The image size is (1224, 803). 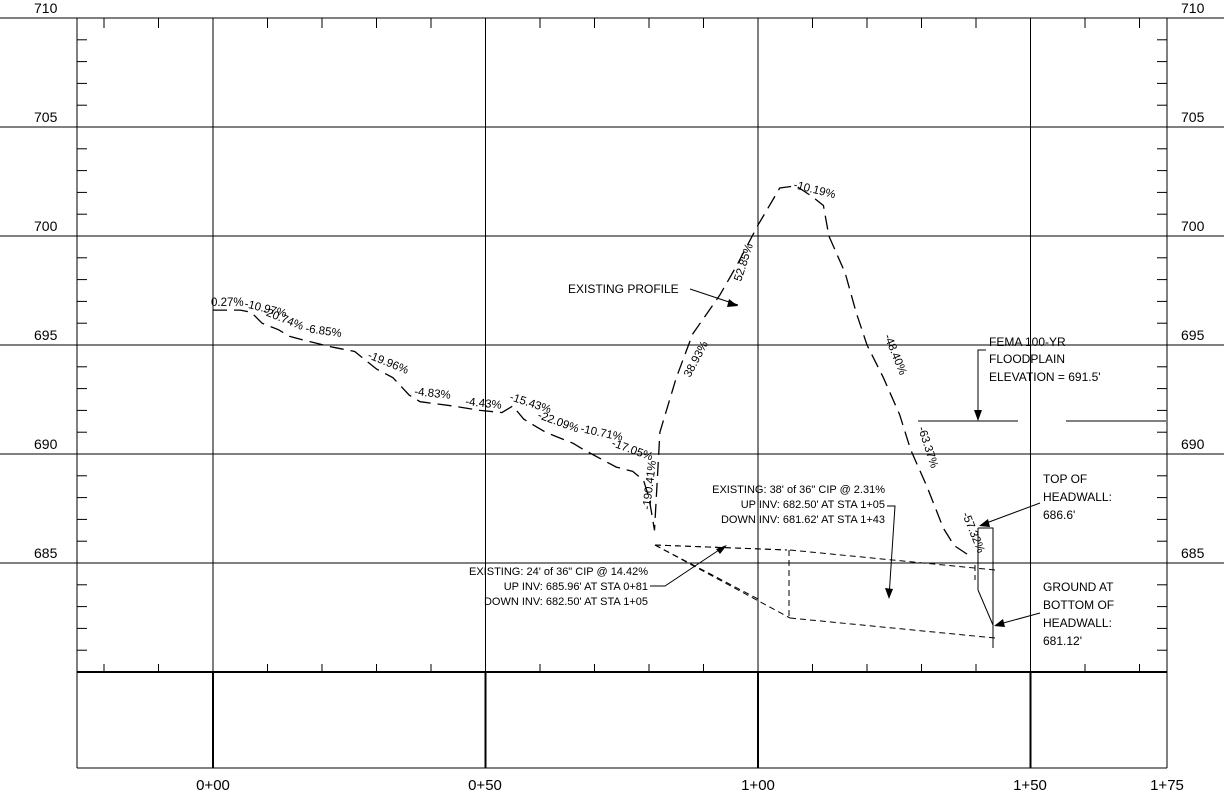 I want to click on elev-label-700-right: 700, so click(x=1193, y=226).